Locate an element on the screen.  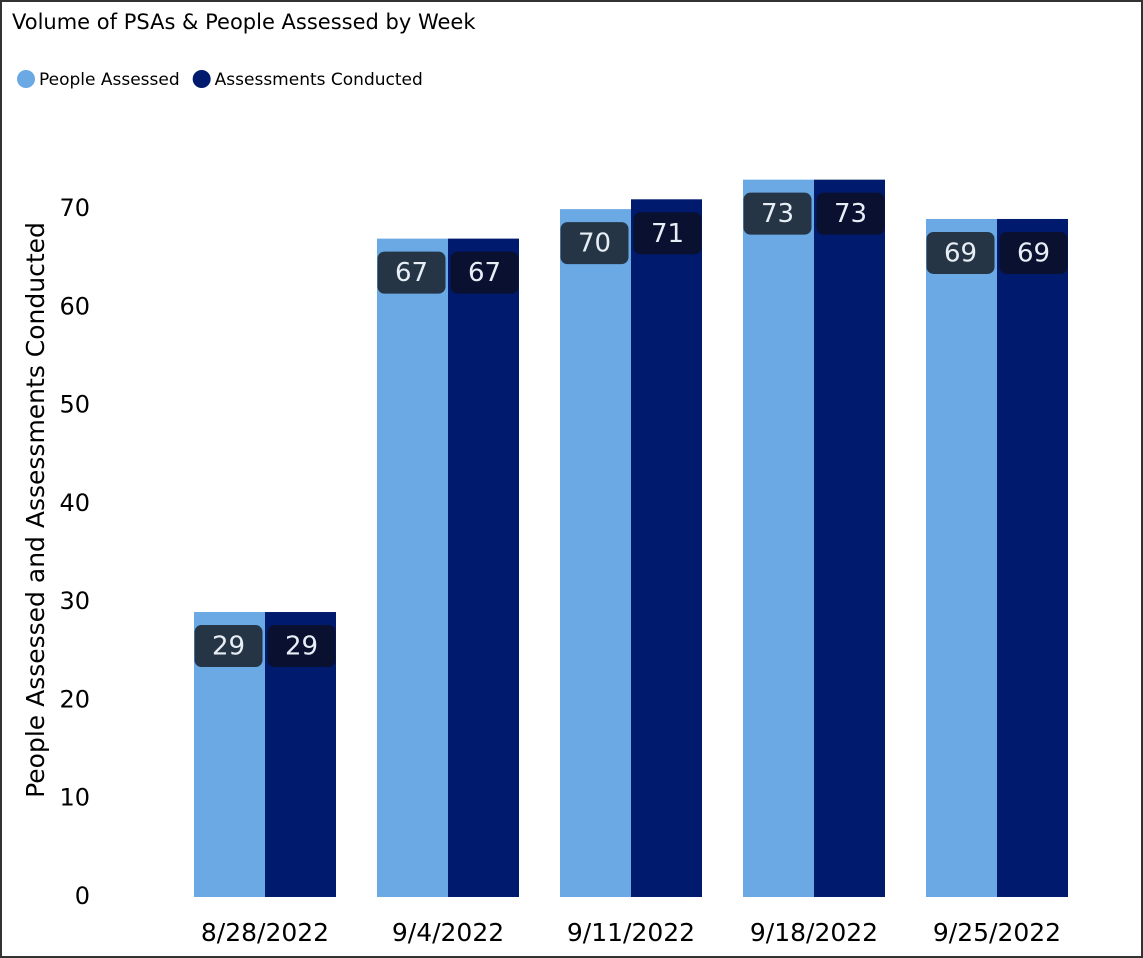
y-tick-label: 50 is located at coordinates (74, 405).